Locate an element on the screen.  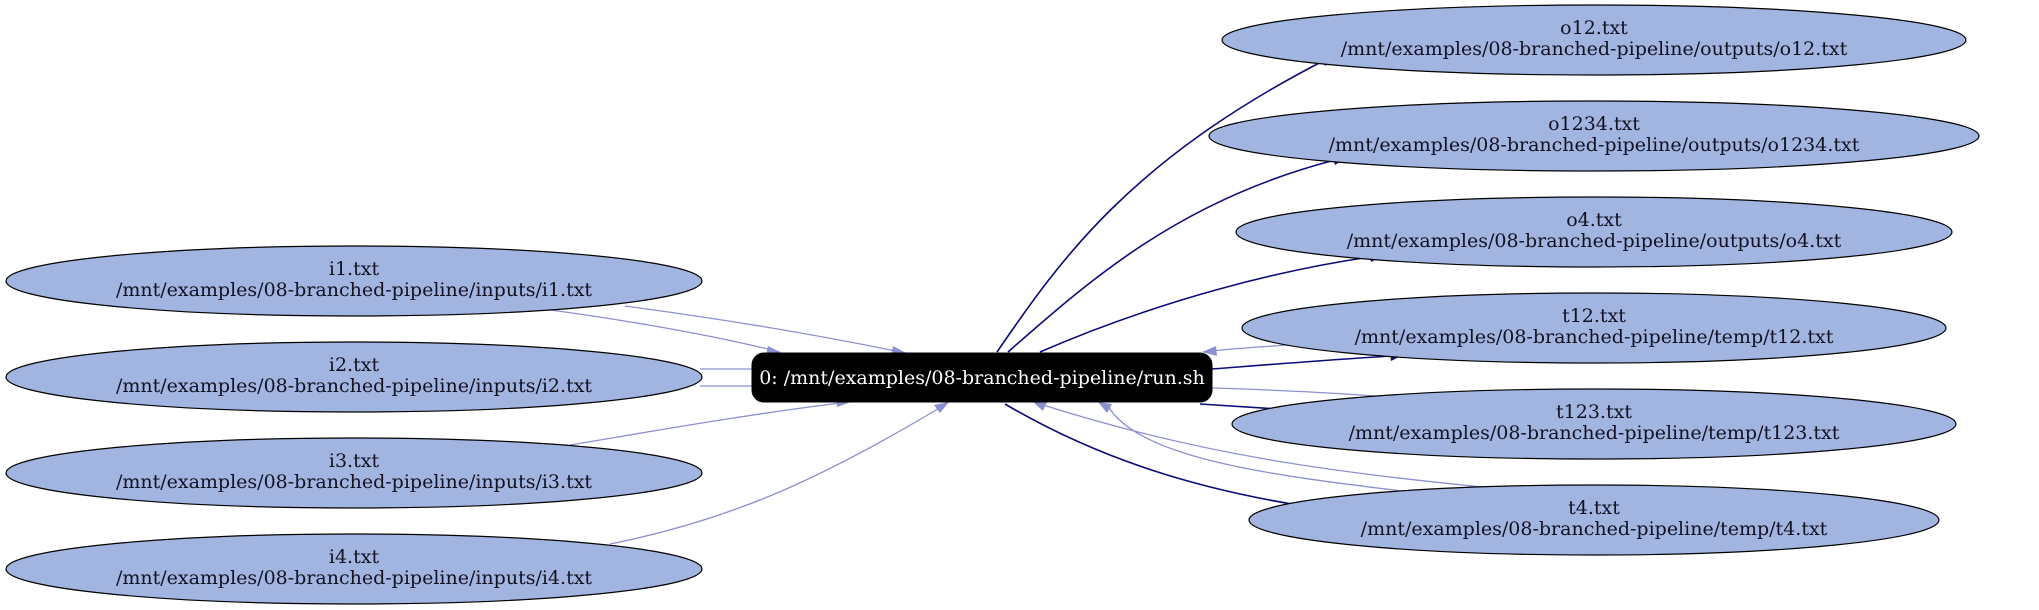
edge-i3-to-run is located at coordinates (709, 423).